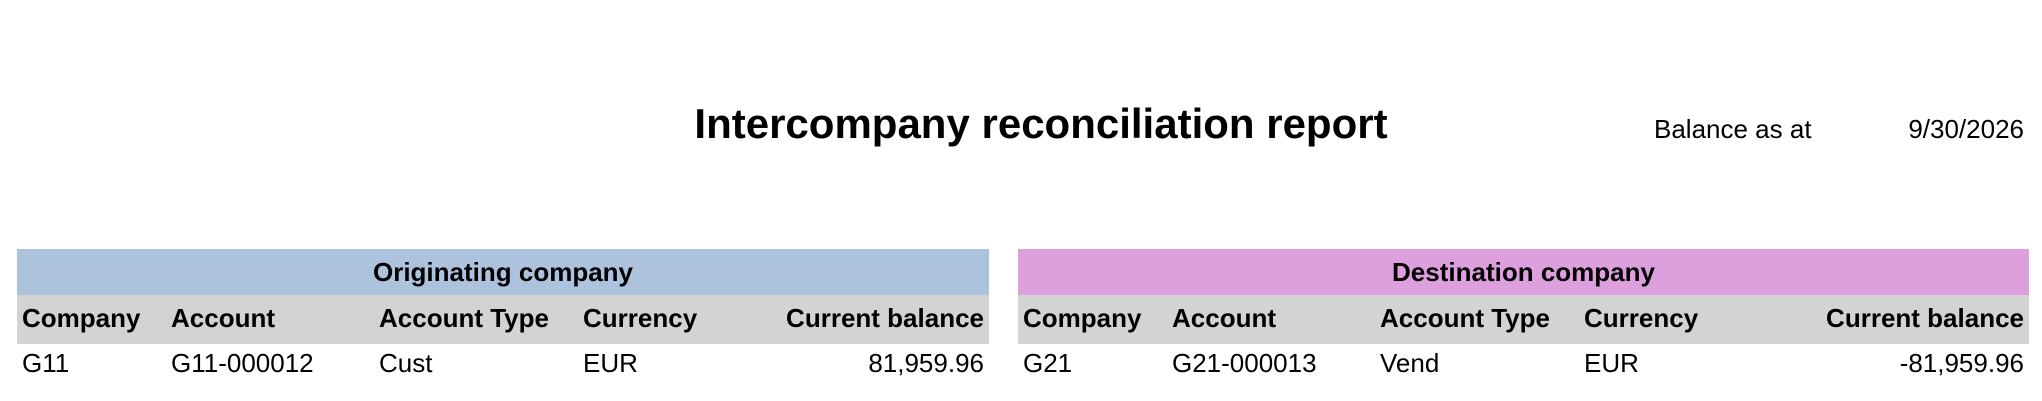 The width and height of the screenshot is (2042, 401). What do you see at coordinates (46, 363) in the screenshot?
I see `table-cell: G11` at bounding box center [46, 363].